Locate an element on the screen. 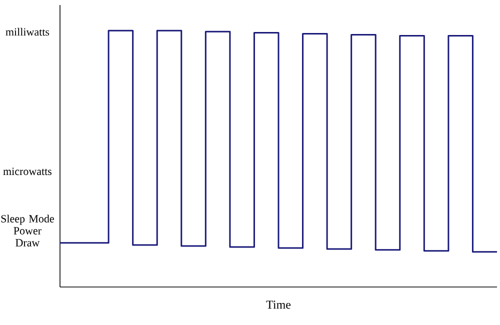  text: microwatts is located at coordinates (27, 172).